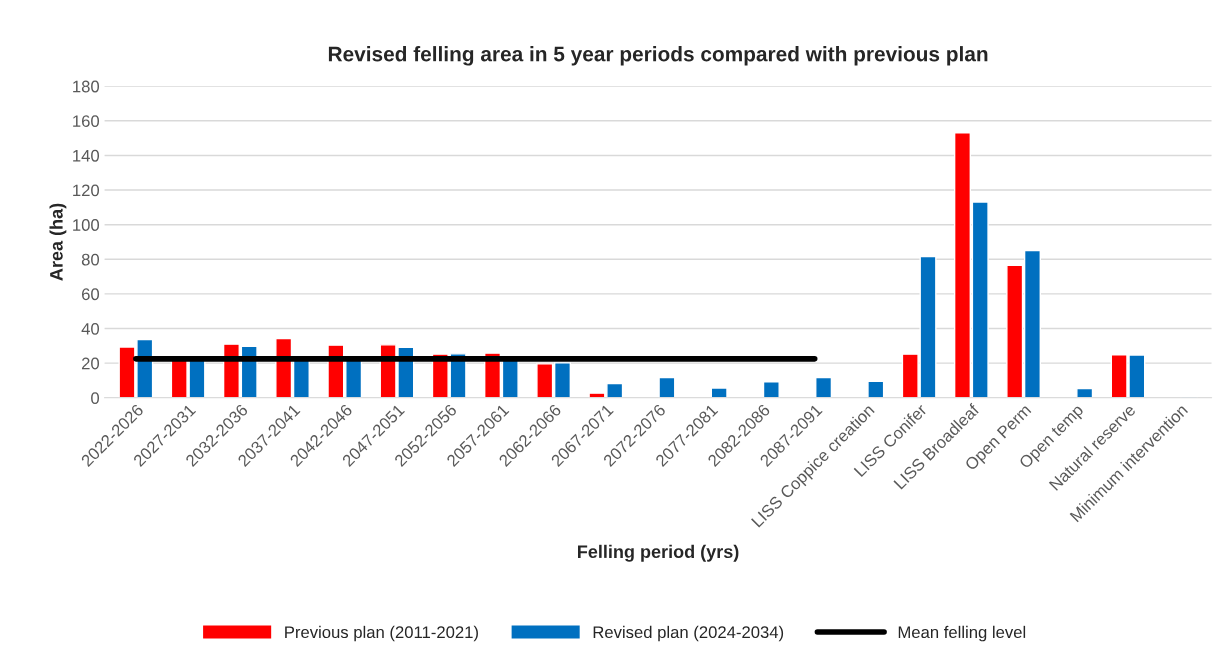 The width and height of the screenshot is (1230, 663). Describe the element at coordinates (86, 190) in the screenshot. I see `y-tick-label: 120` at that location.